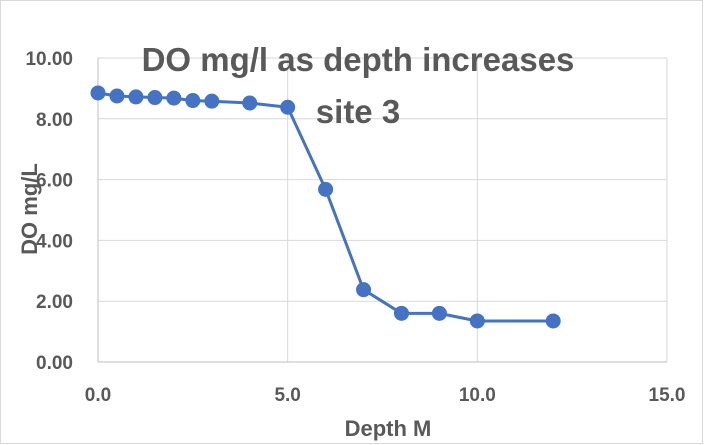  Describe the element at coordinates (54, 181) in the screenshot. I see `y-tick-label: 6.00` at that location.